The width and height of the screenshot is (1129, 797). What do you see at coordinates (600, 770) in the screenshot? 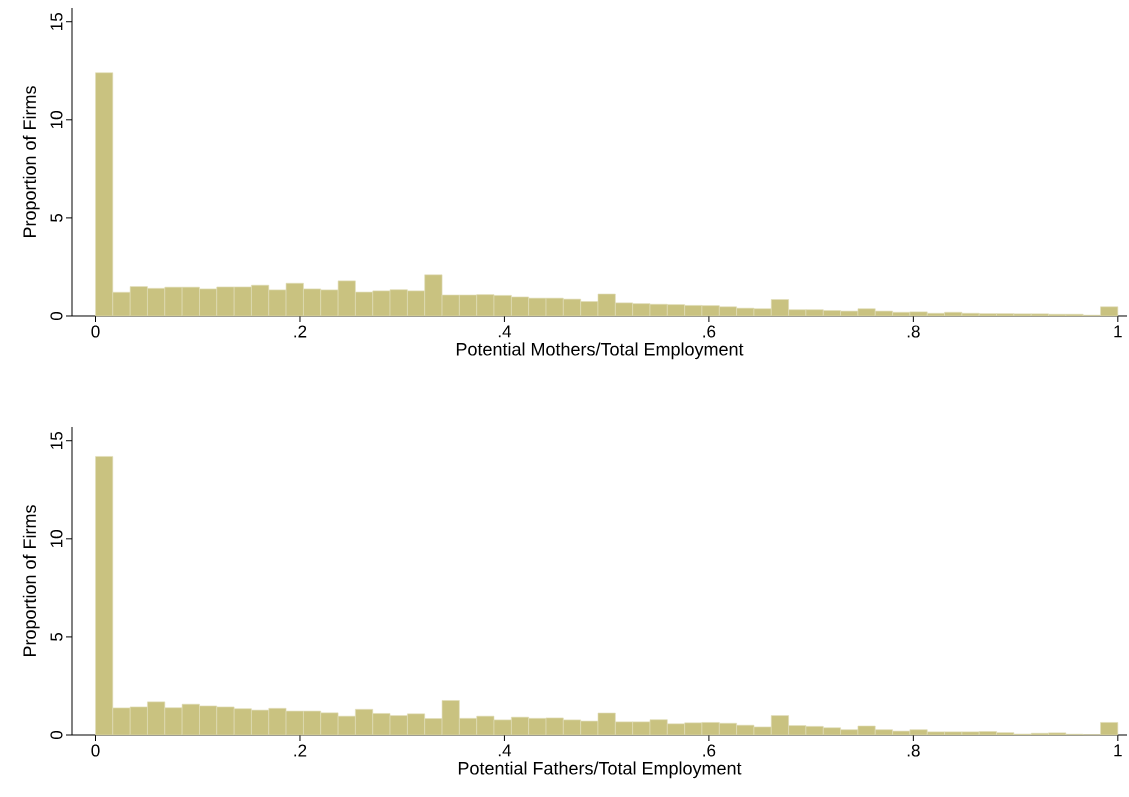
I see `x-axis-title: Potential Fathers/Total Employment` at bounding box center [600, 770].